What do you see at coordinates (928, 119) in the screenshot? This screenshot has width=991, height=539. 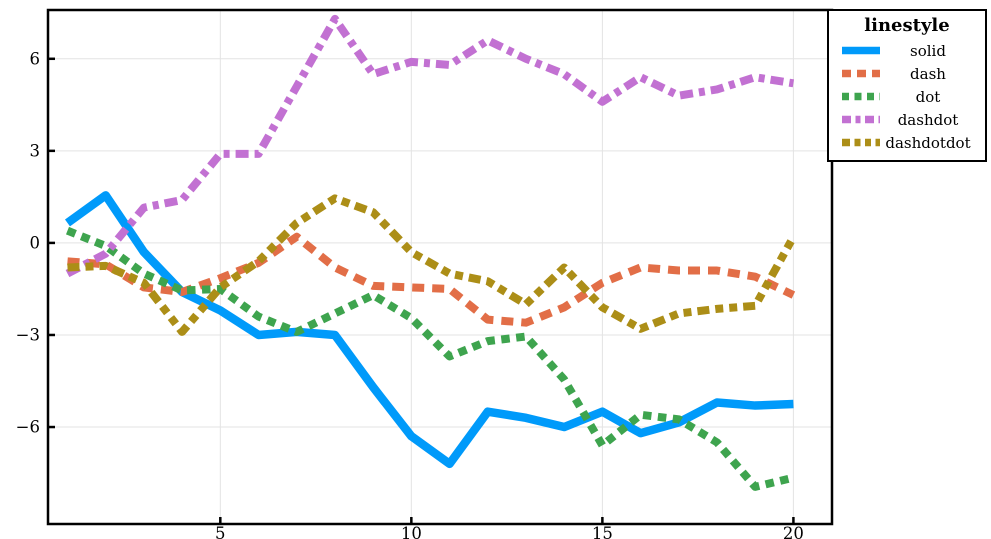 I see `legend-item-label: dashdot` at bounding box center [928, 119].